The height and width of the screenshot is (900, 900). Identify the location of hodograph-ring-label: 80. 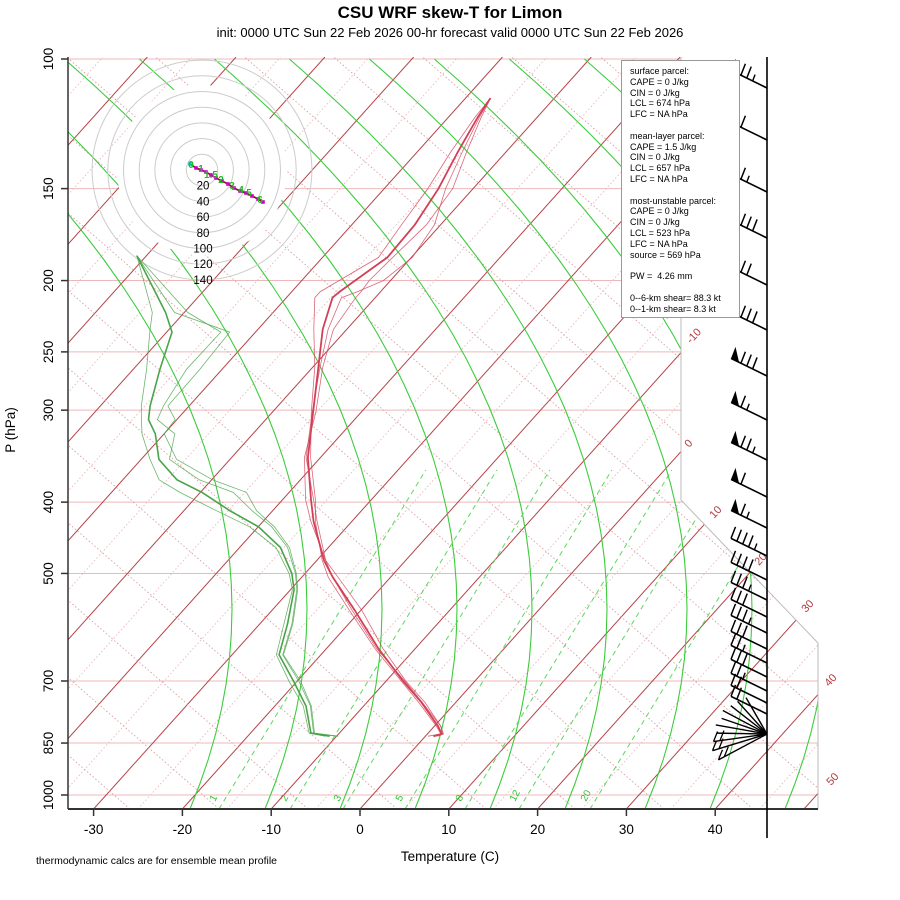
(203, 234).